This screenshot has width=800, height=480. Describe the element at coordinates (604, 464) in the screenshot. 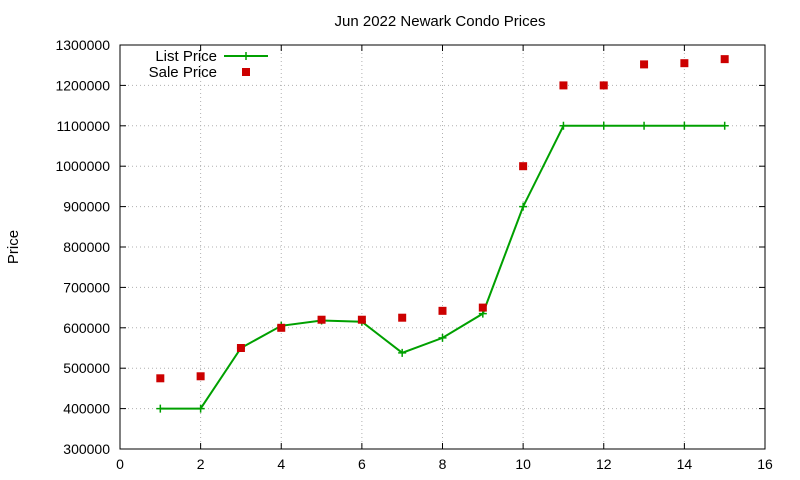

I see `x-tick-label: 12` at that location.